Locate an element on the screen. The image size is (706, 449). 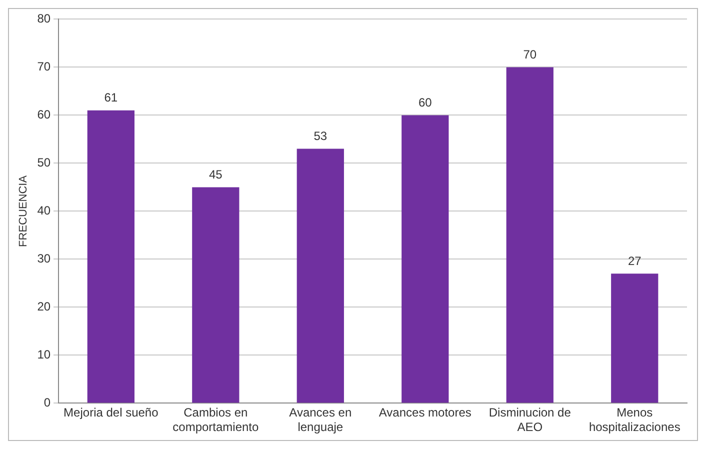
data-label: 60 is located at coordinates (425, 103).